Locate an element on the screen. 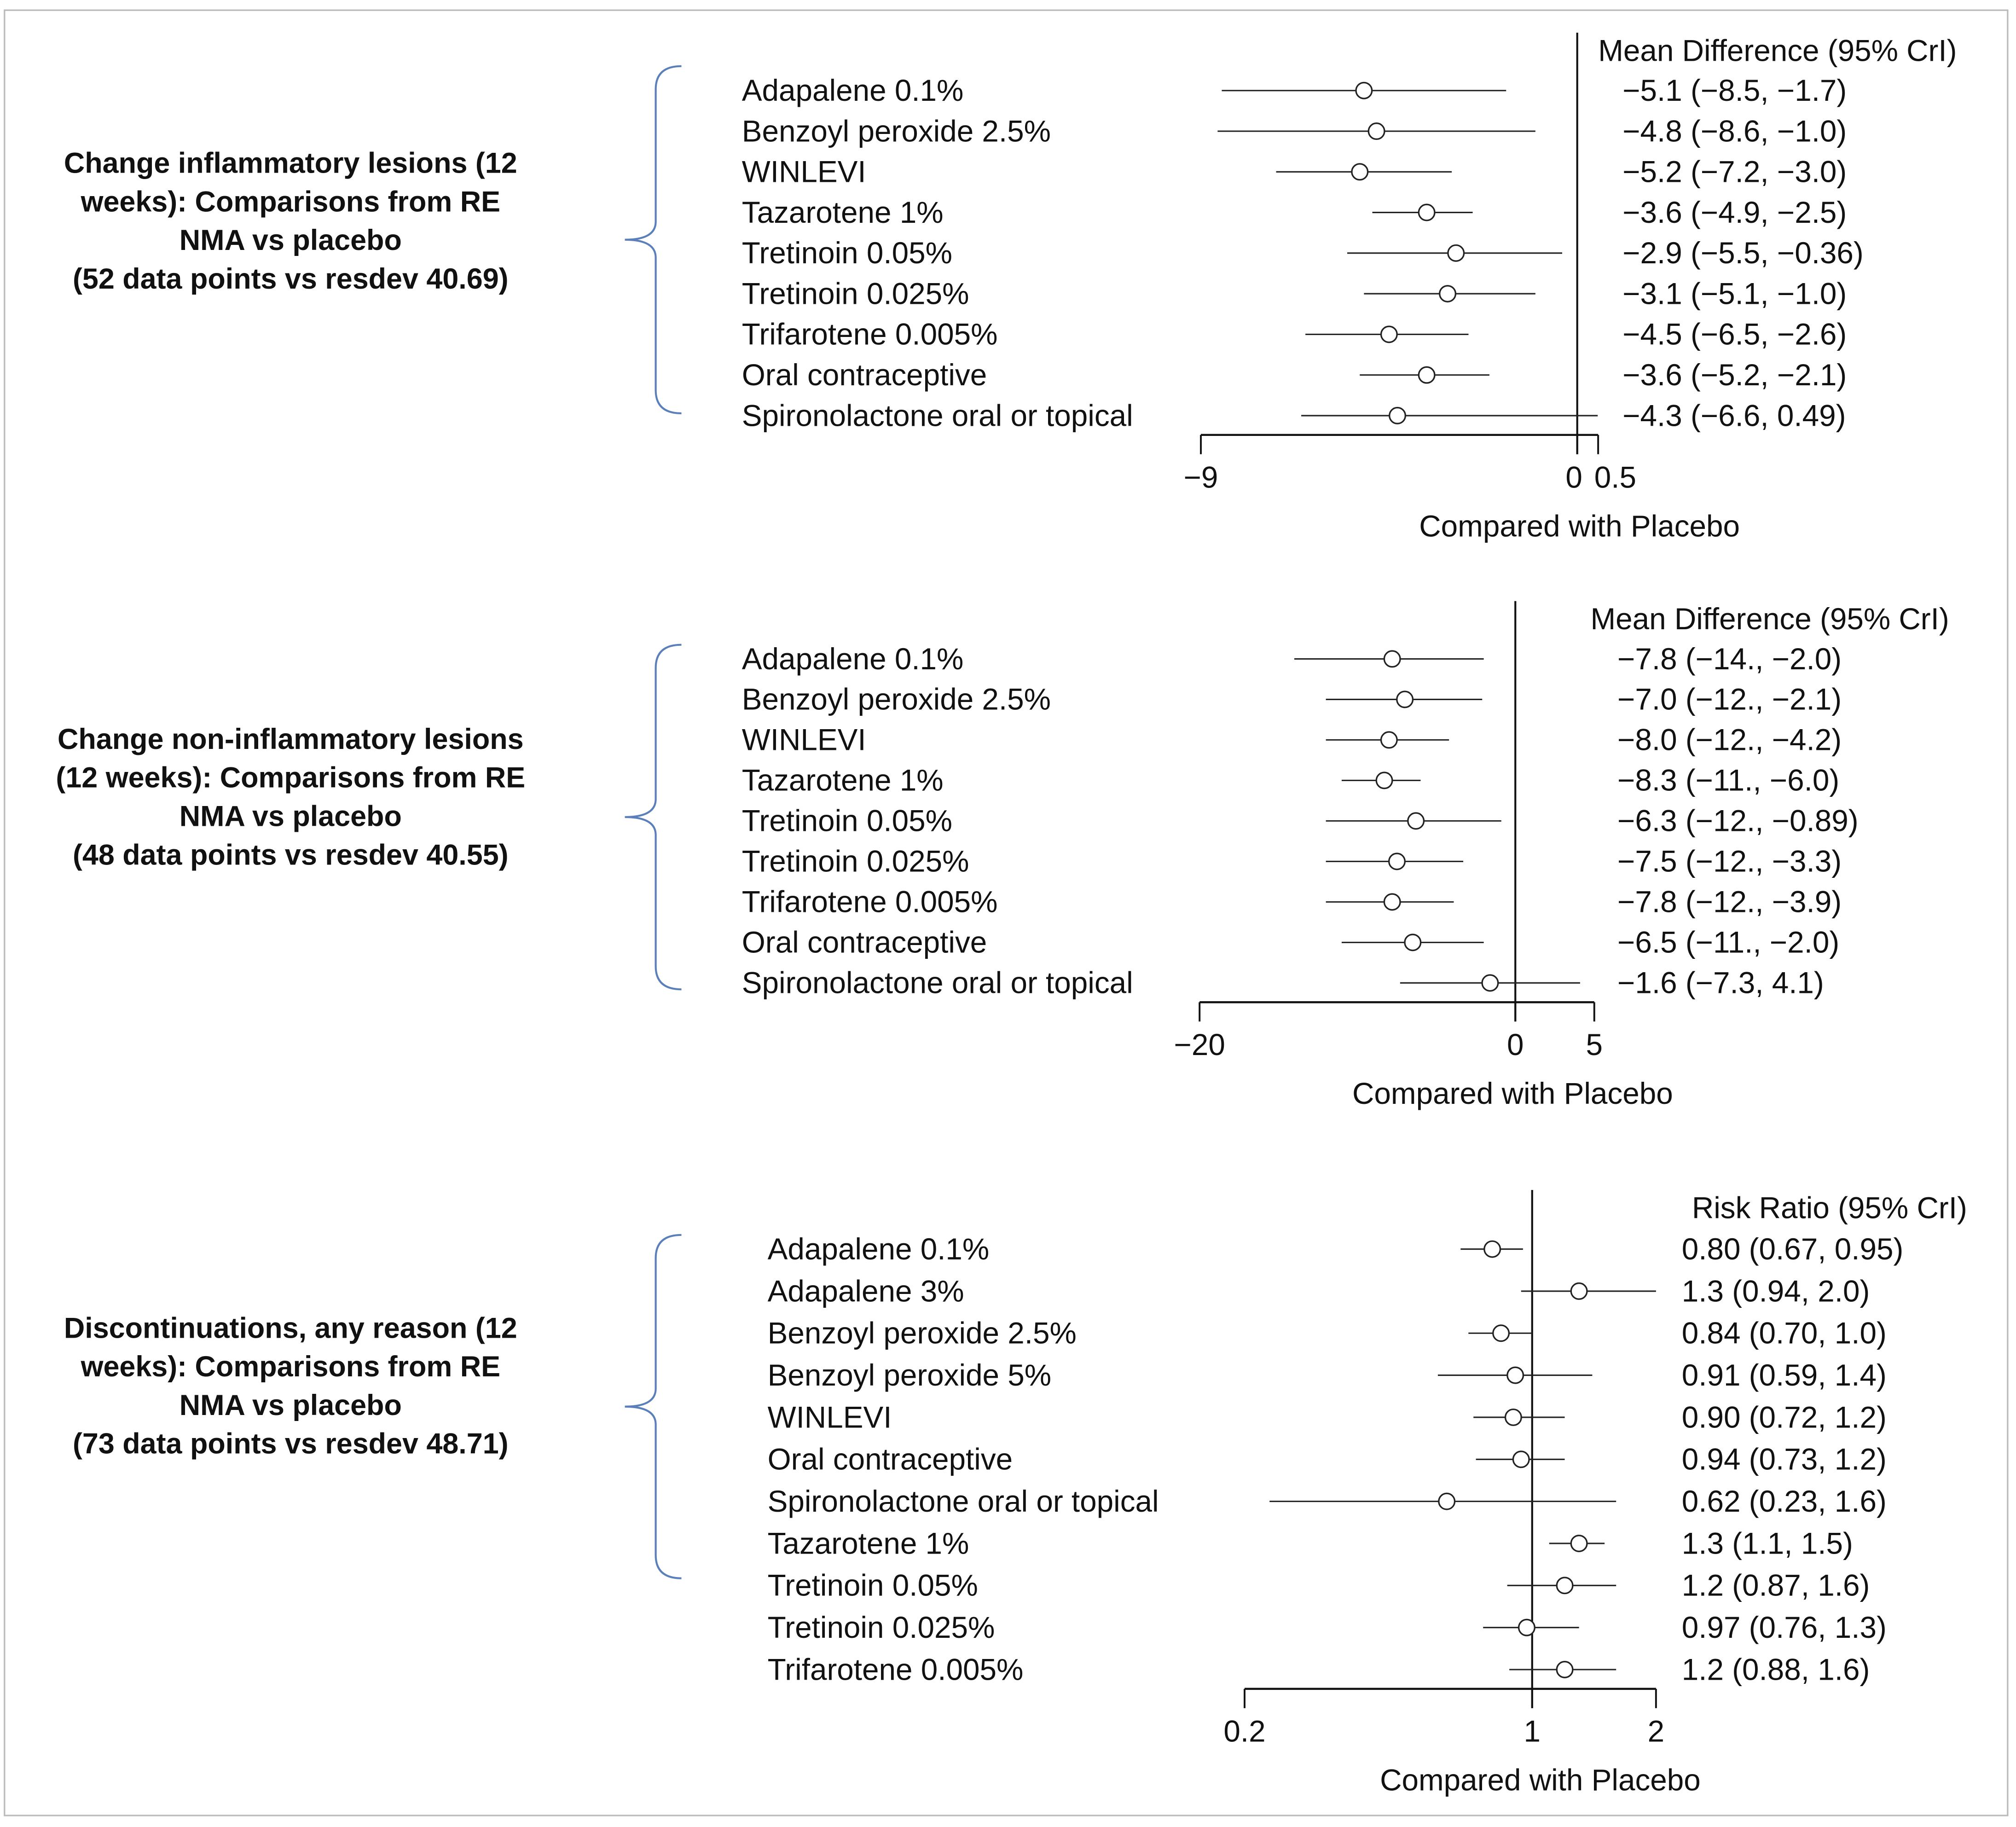 The height and width of the screenshot is (1827, 2016). column-header: Mean Difference (95% CrI) is located at coordinates (1769, 619).